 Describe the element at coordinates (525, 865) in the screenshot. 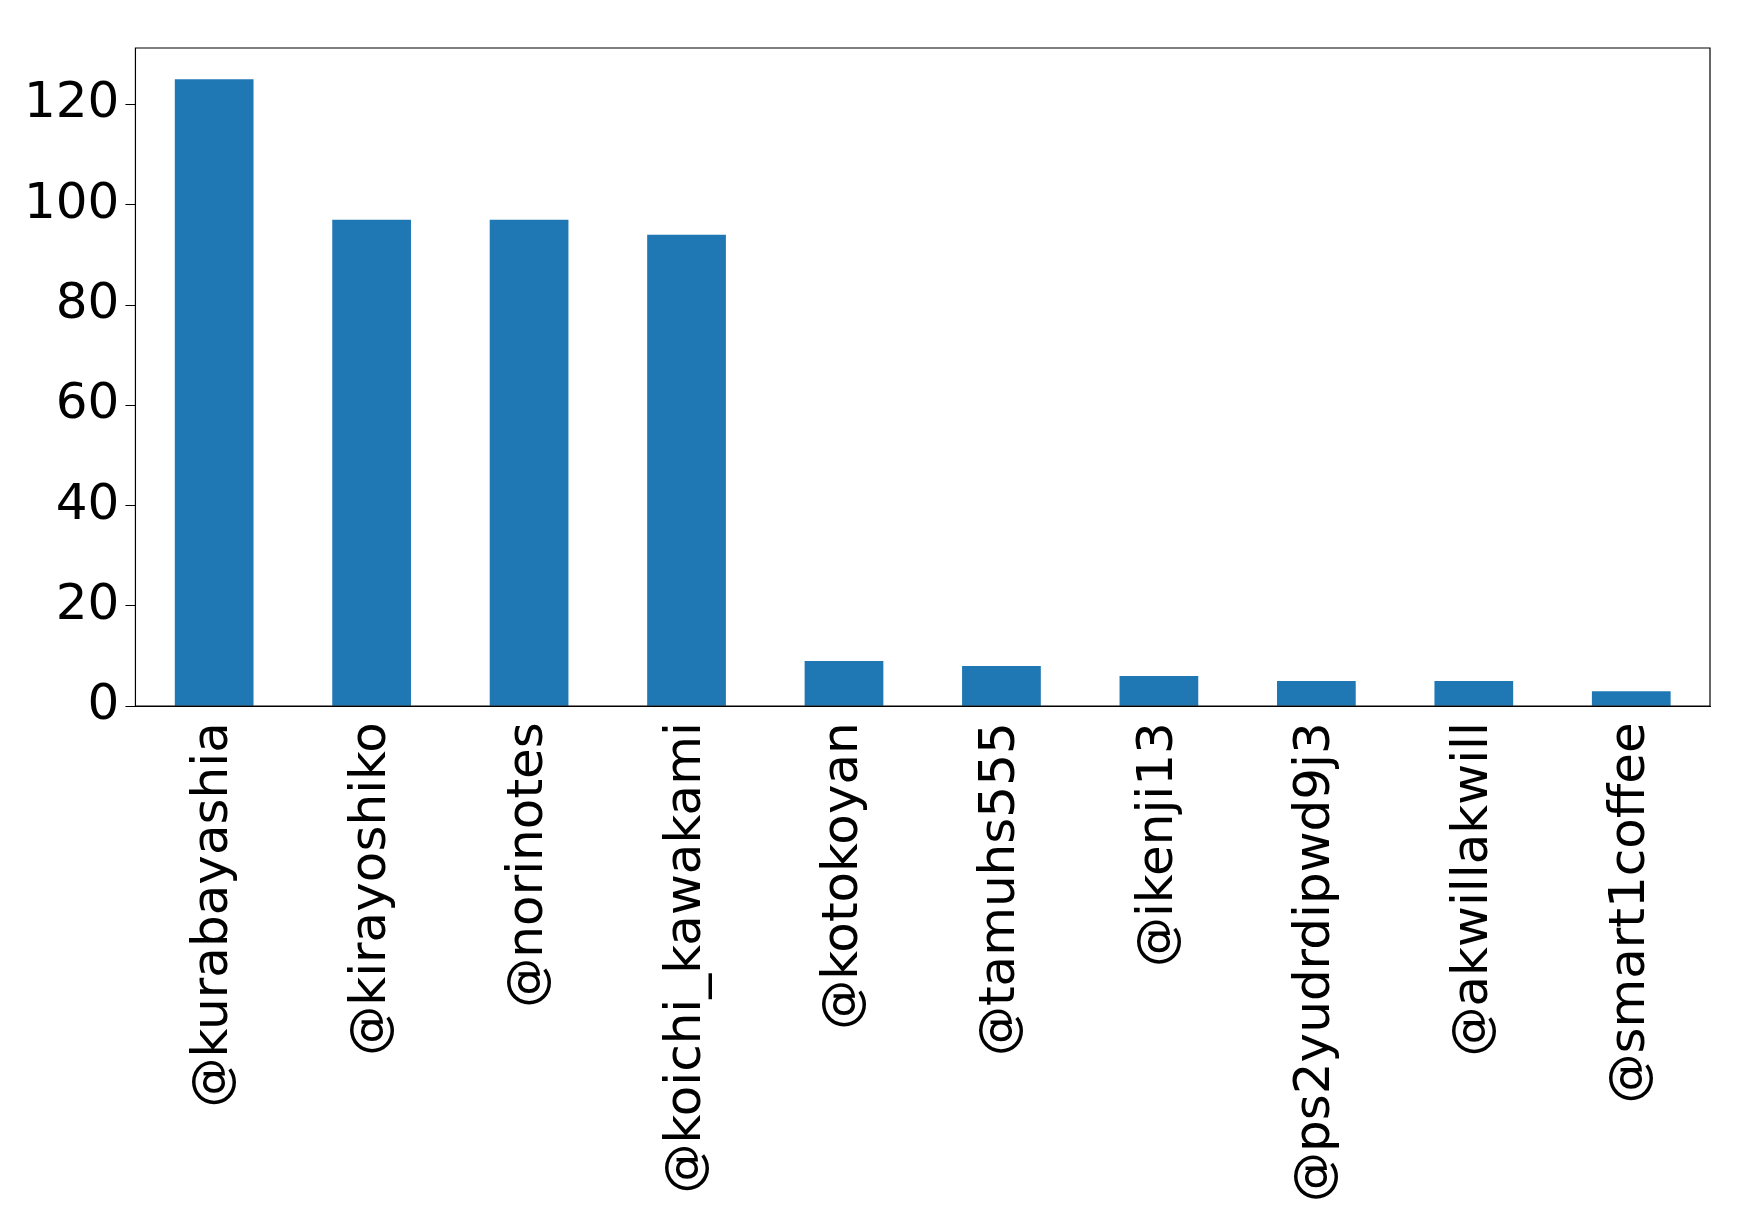

I see `x-tick-label: @norinotes` at that location.